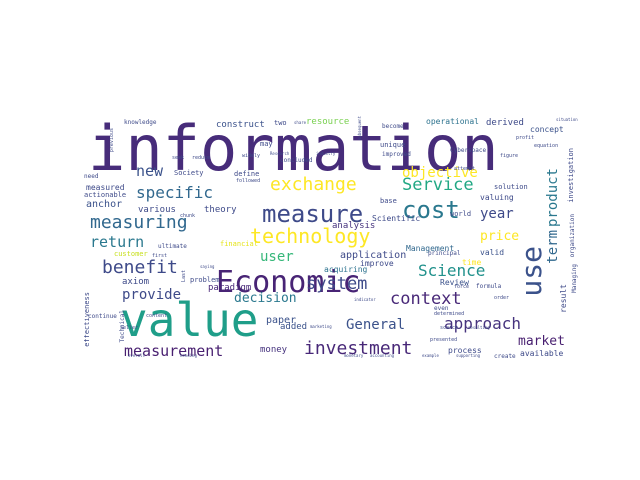  I want to click on word: valuing, so click(497, 197).